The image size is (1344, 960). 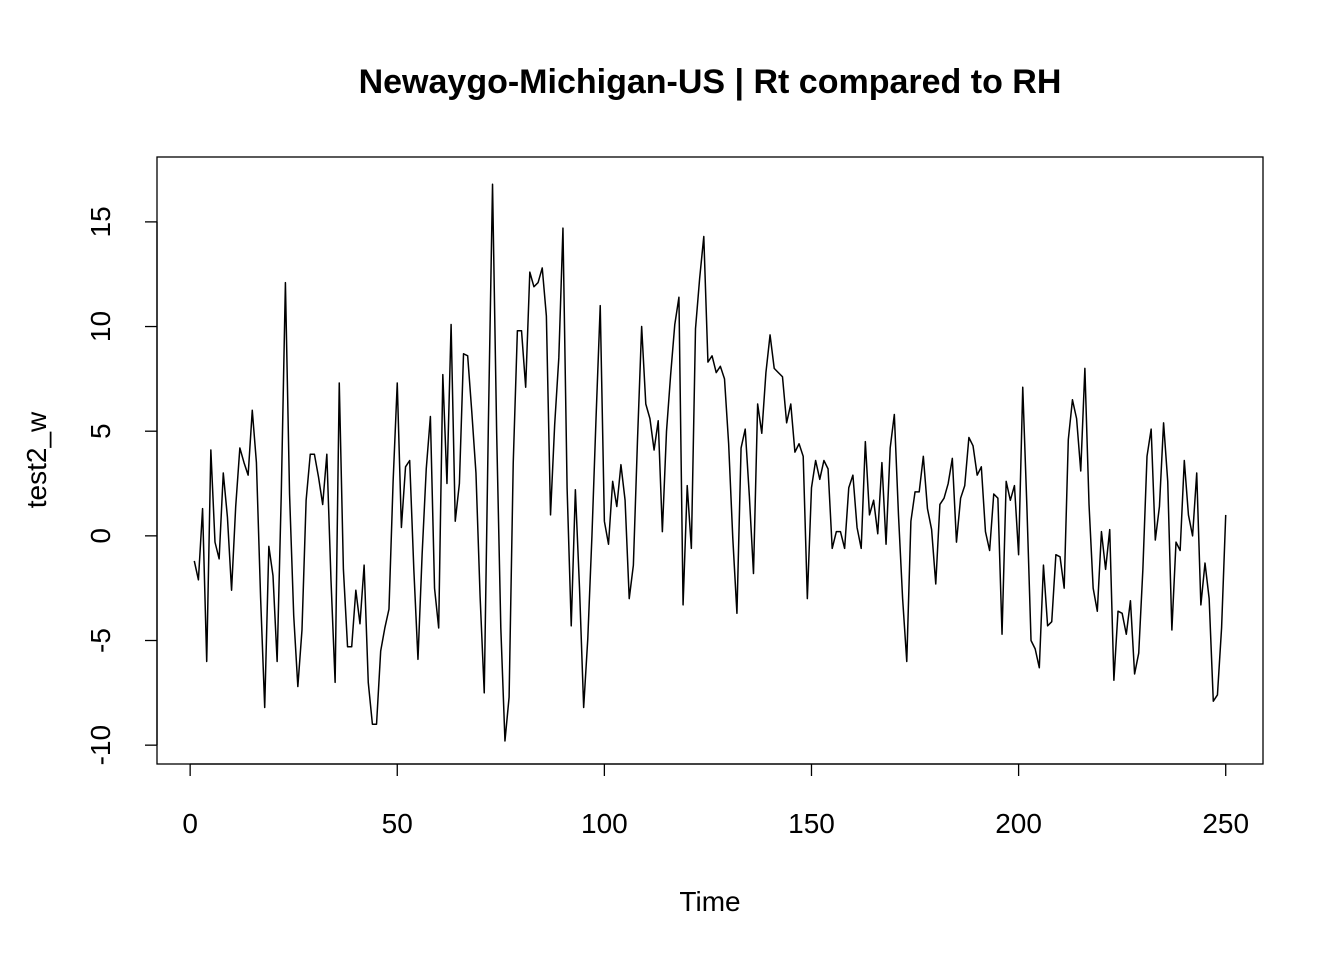 What do you see at coordinates (1225, 823) in the screenshot?
I see `x-tick-label: 250` at bounding box center [1225, 823].